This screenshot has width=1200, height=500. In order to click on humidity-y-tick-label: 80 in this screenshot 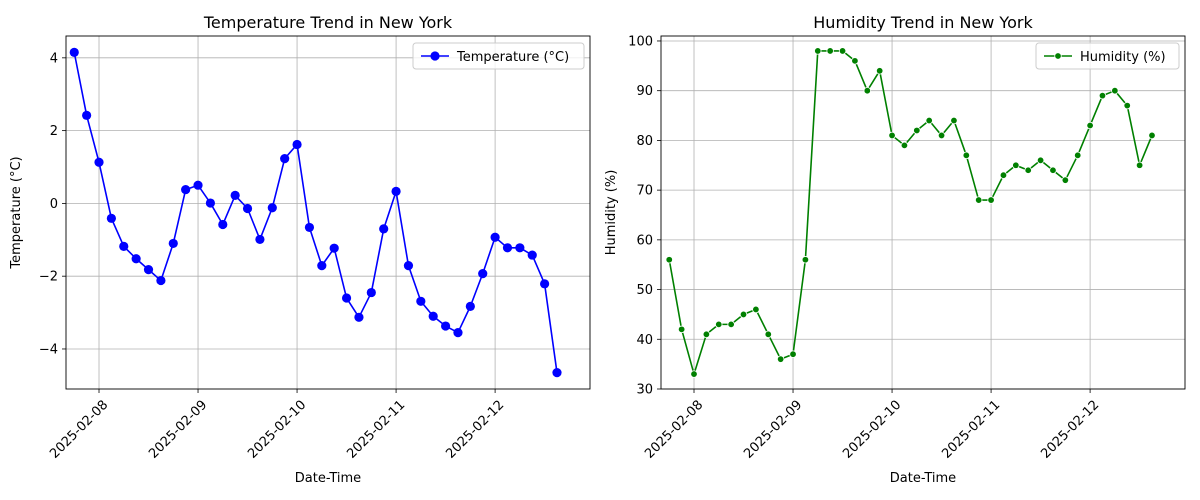, I will do `click(644, 141)`.